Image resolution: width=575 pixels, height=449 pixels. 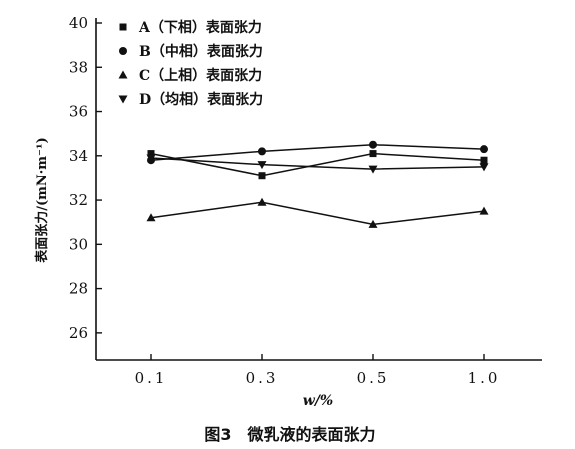 What do you see at coordinates (201, 99) in the screenshot?
I see `legend-label-3: D（均相）表面张力` at bounding box center [201, 99].